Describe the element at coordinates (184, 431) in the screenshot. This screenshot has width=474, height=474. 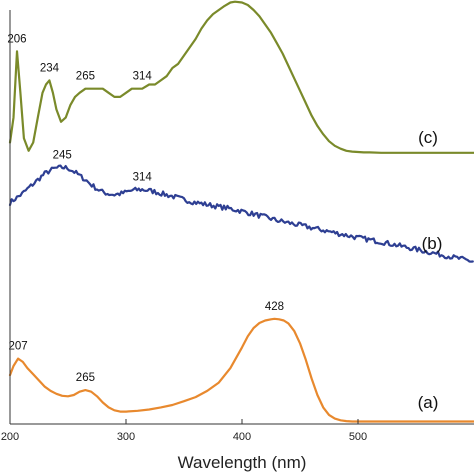
I see `x-ticks: 200 300 400 500` at that location.